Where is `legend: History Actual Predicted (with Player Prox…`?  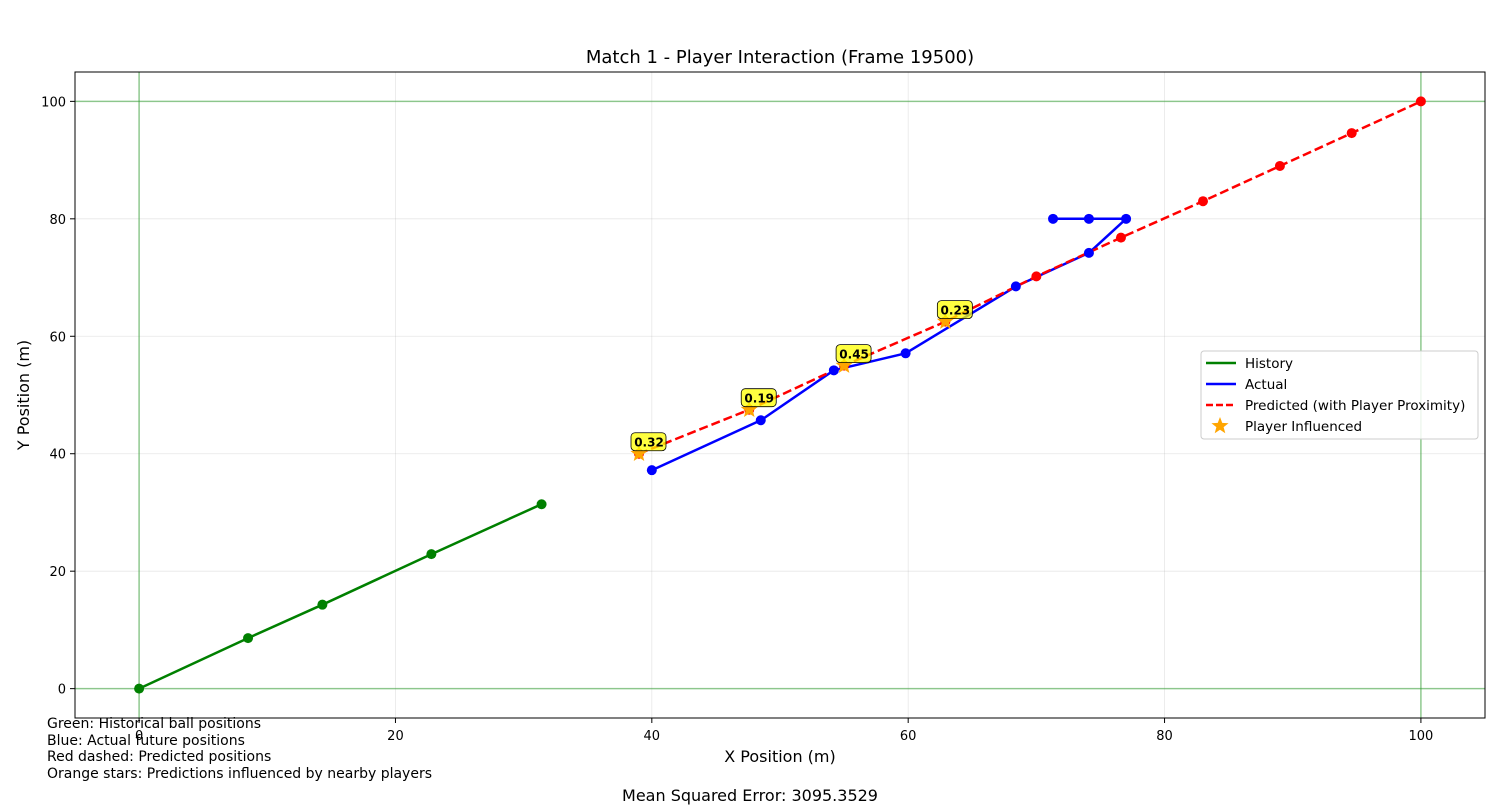
legend: History Actual Predicted (with Player Prox… is located at coordinates (1339, 395).